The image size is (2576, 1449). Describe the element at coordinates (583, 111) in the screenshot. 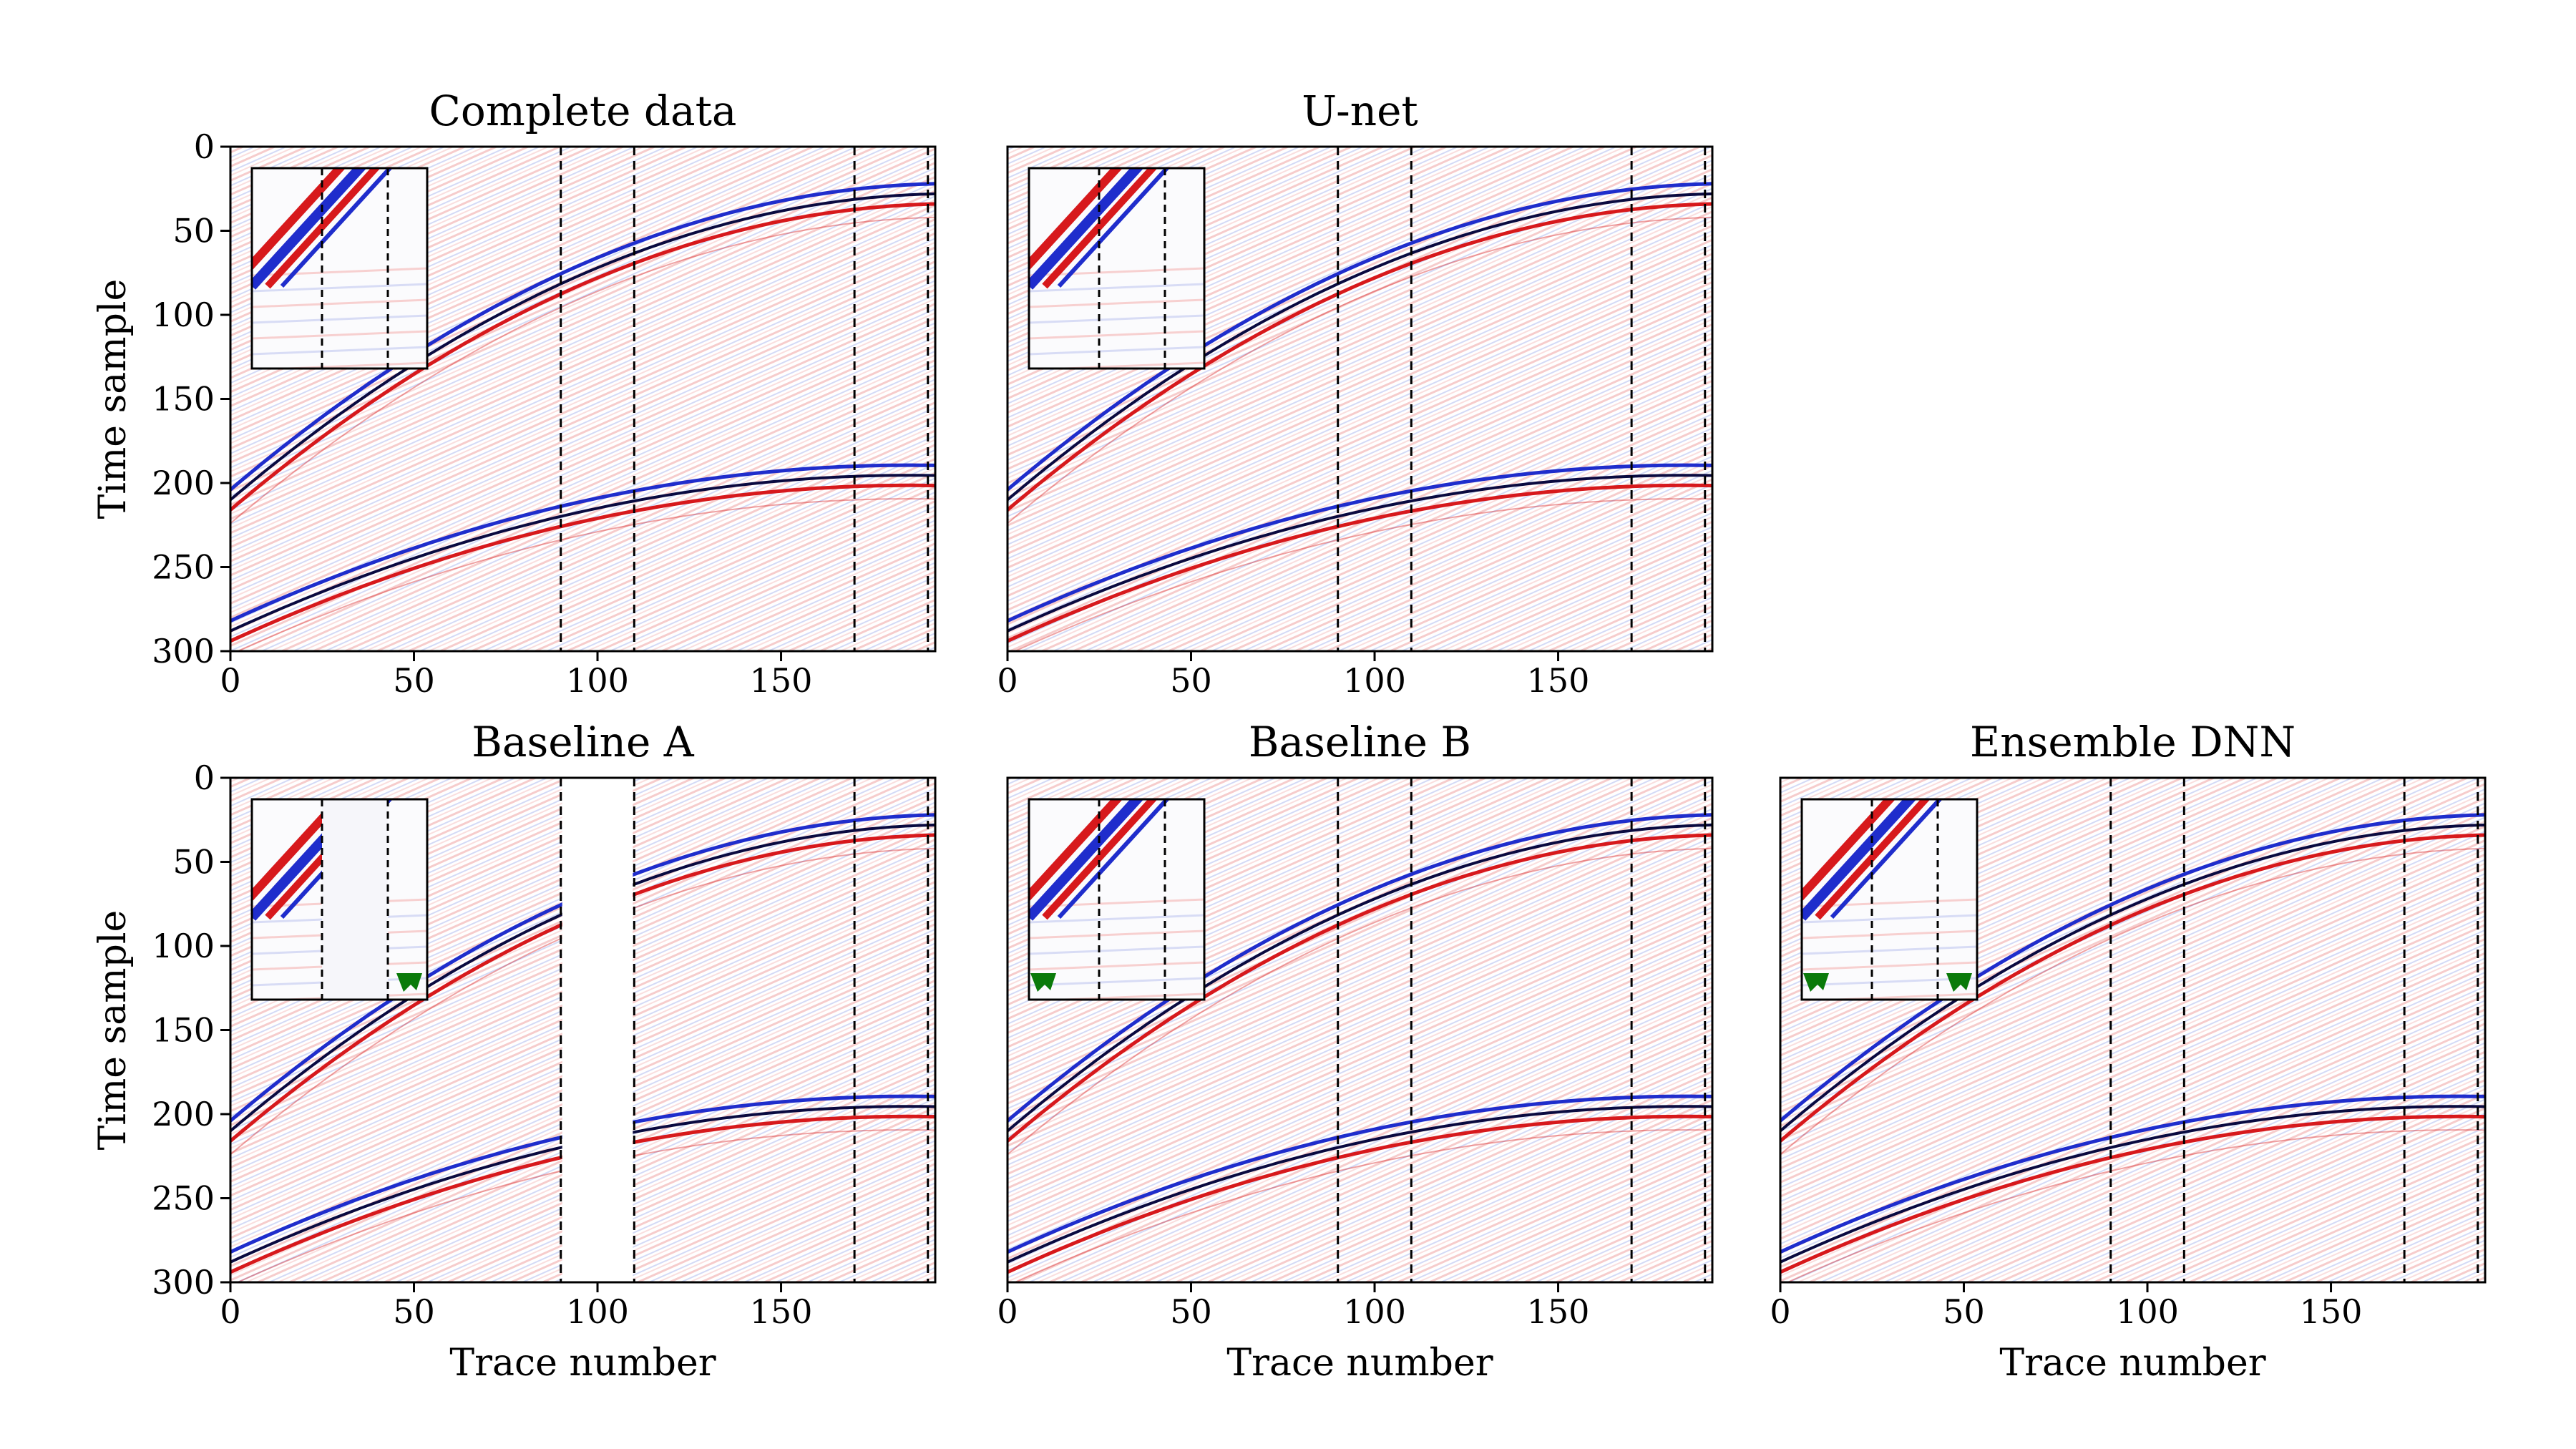

I see `panel-title: Complete data` at that location.